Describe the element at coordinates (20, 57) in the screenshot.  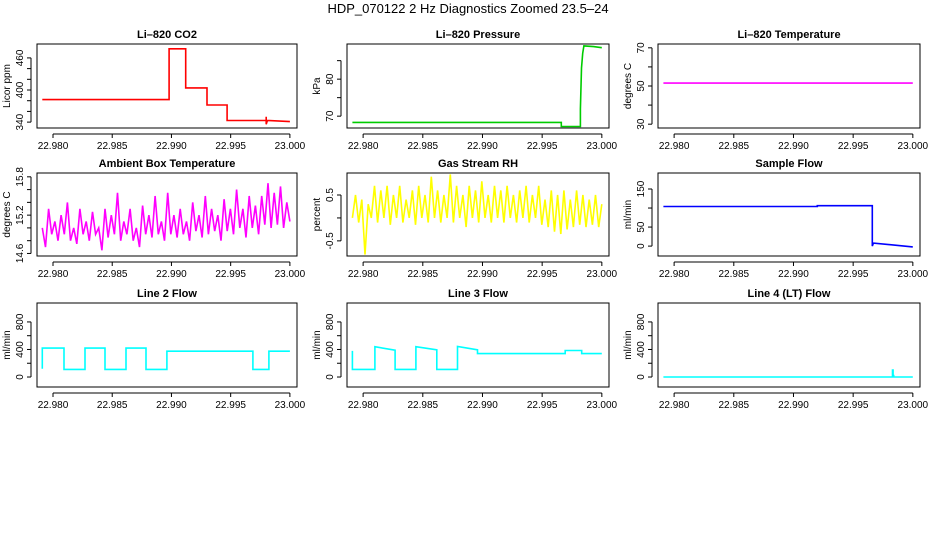
I see `y-tick-label: 460` at that location.